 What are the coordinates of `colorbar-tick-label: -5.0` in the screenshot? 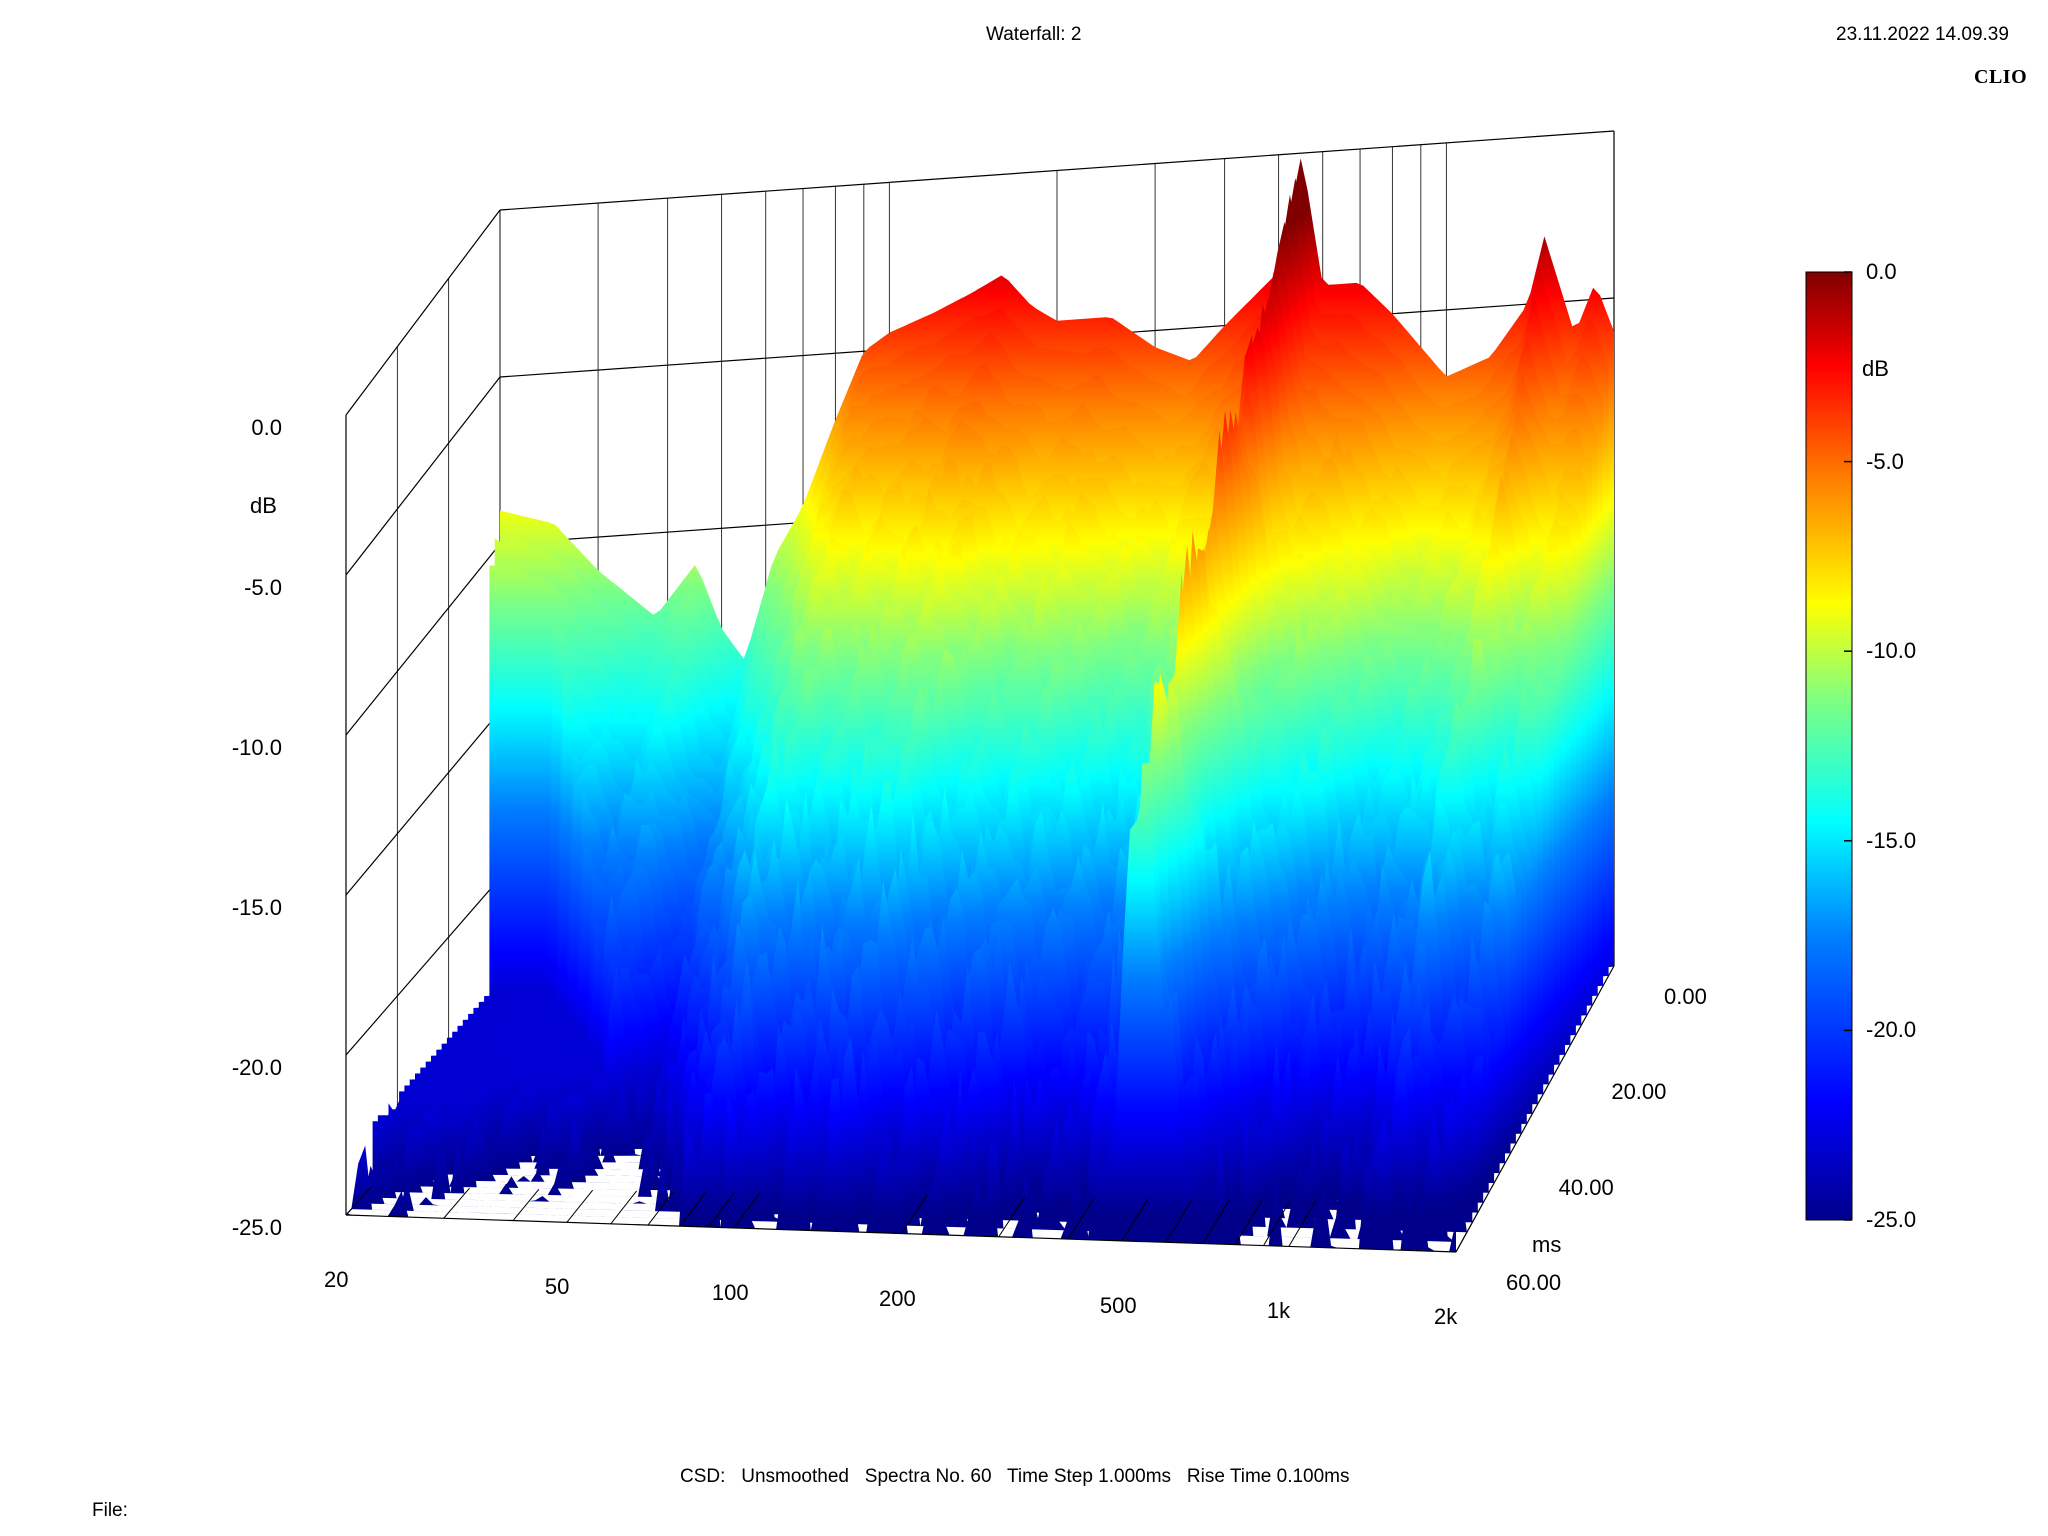 It's located at (1885, 461).